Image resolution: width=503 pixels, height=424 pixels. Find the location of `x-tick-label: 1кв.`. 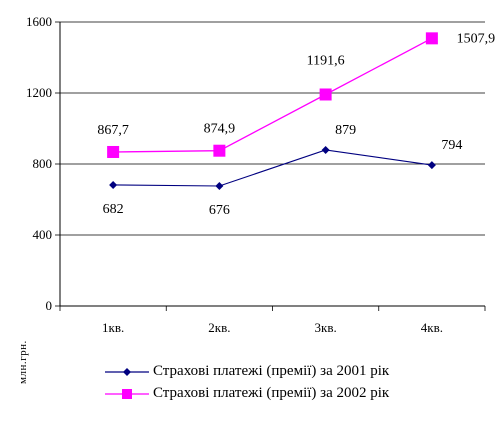

x-tick-label: 1кв. is located at coordinates (113, 327).